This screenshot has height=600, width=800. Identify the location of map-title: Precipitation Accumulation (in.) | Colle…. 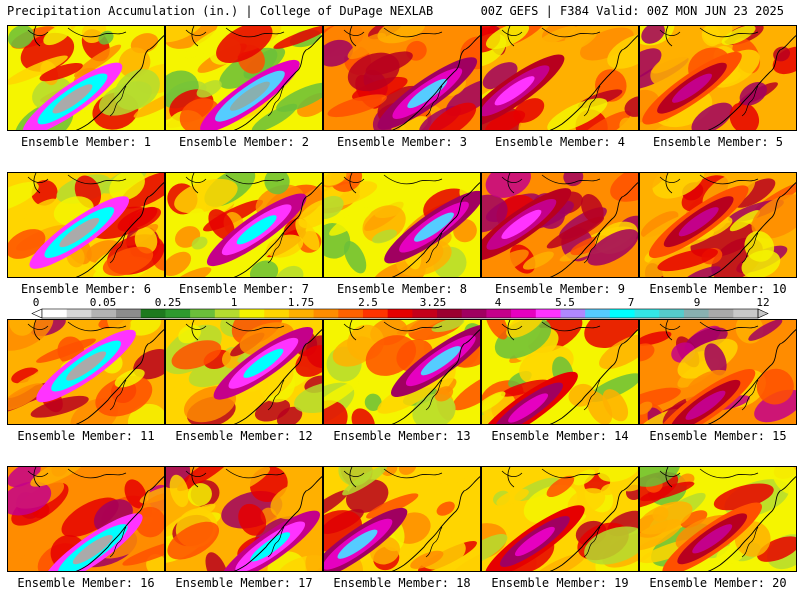
(220, 11).